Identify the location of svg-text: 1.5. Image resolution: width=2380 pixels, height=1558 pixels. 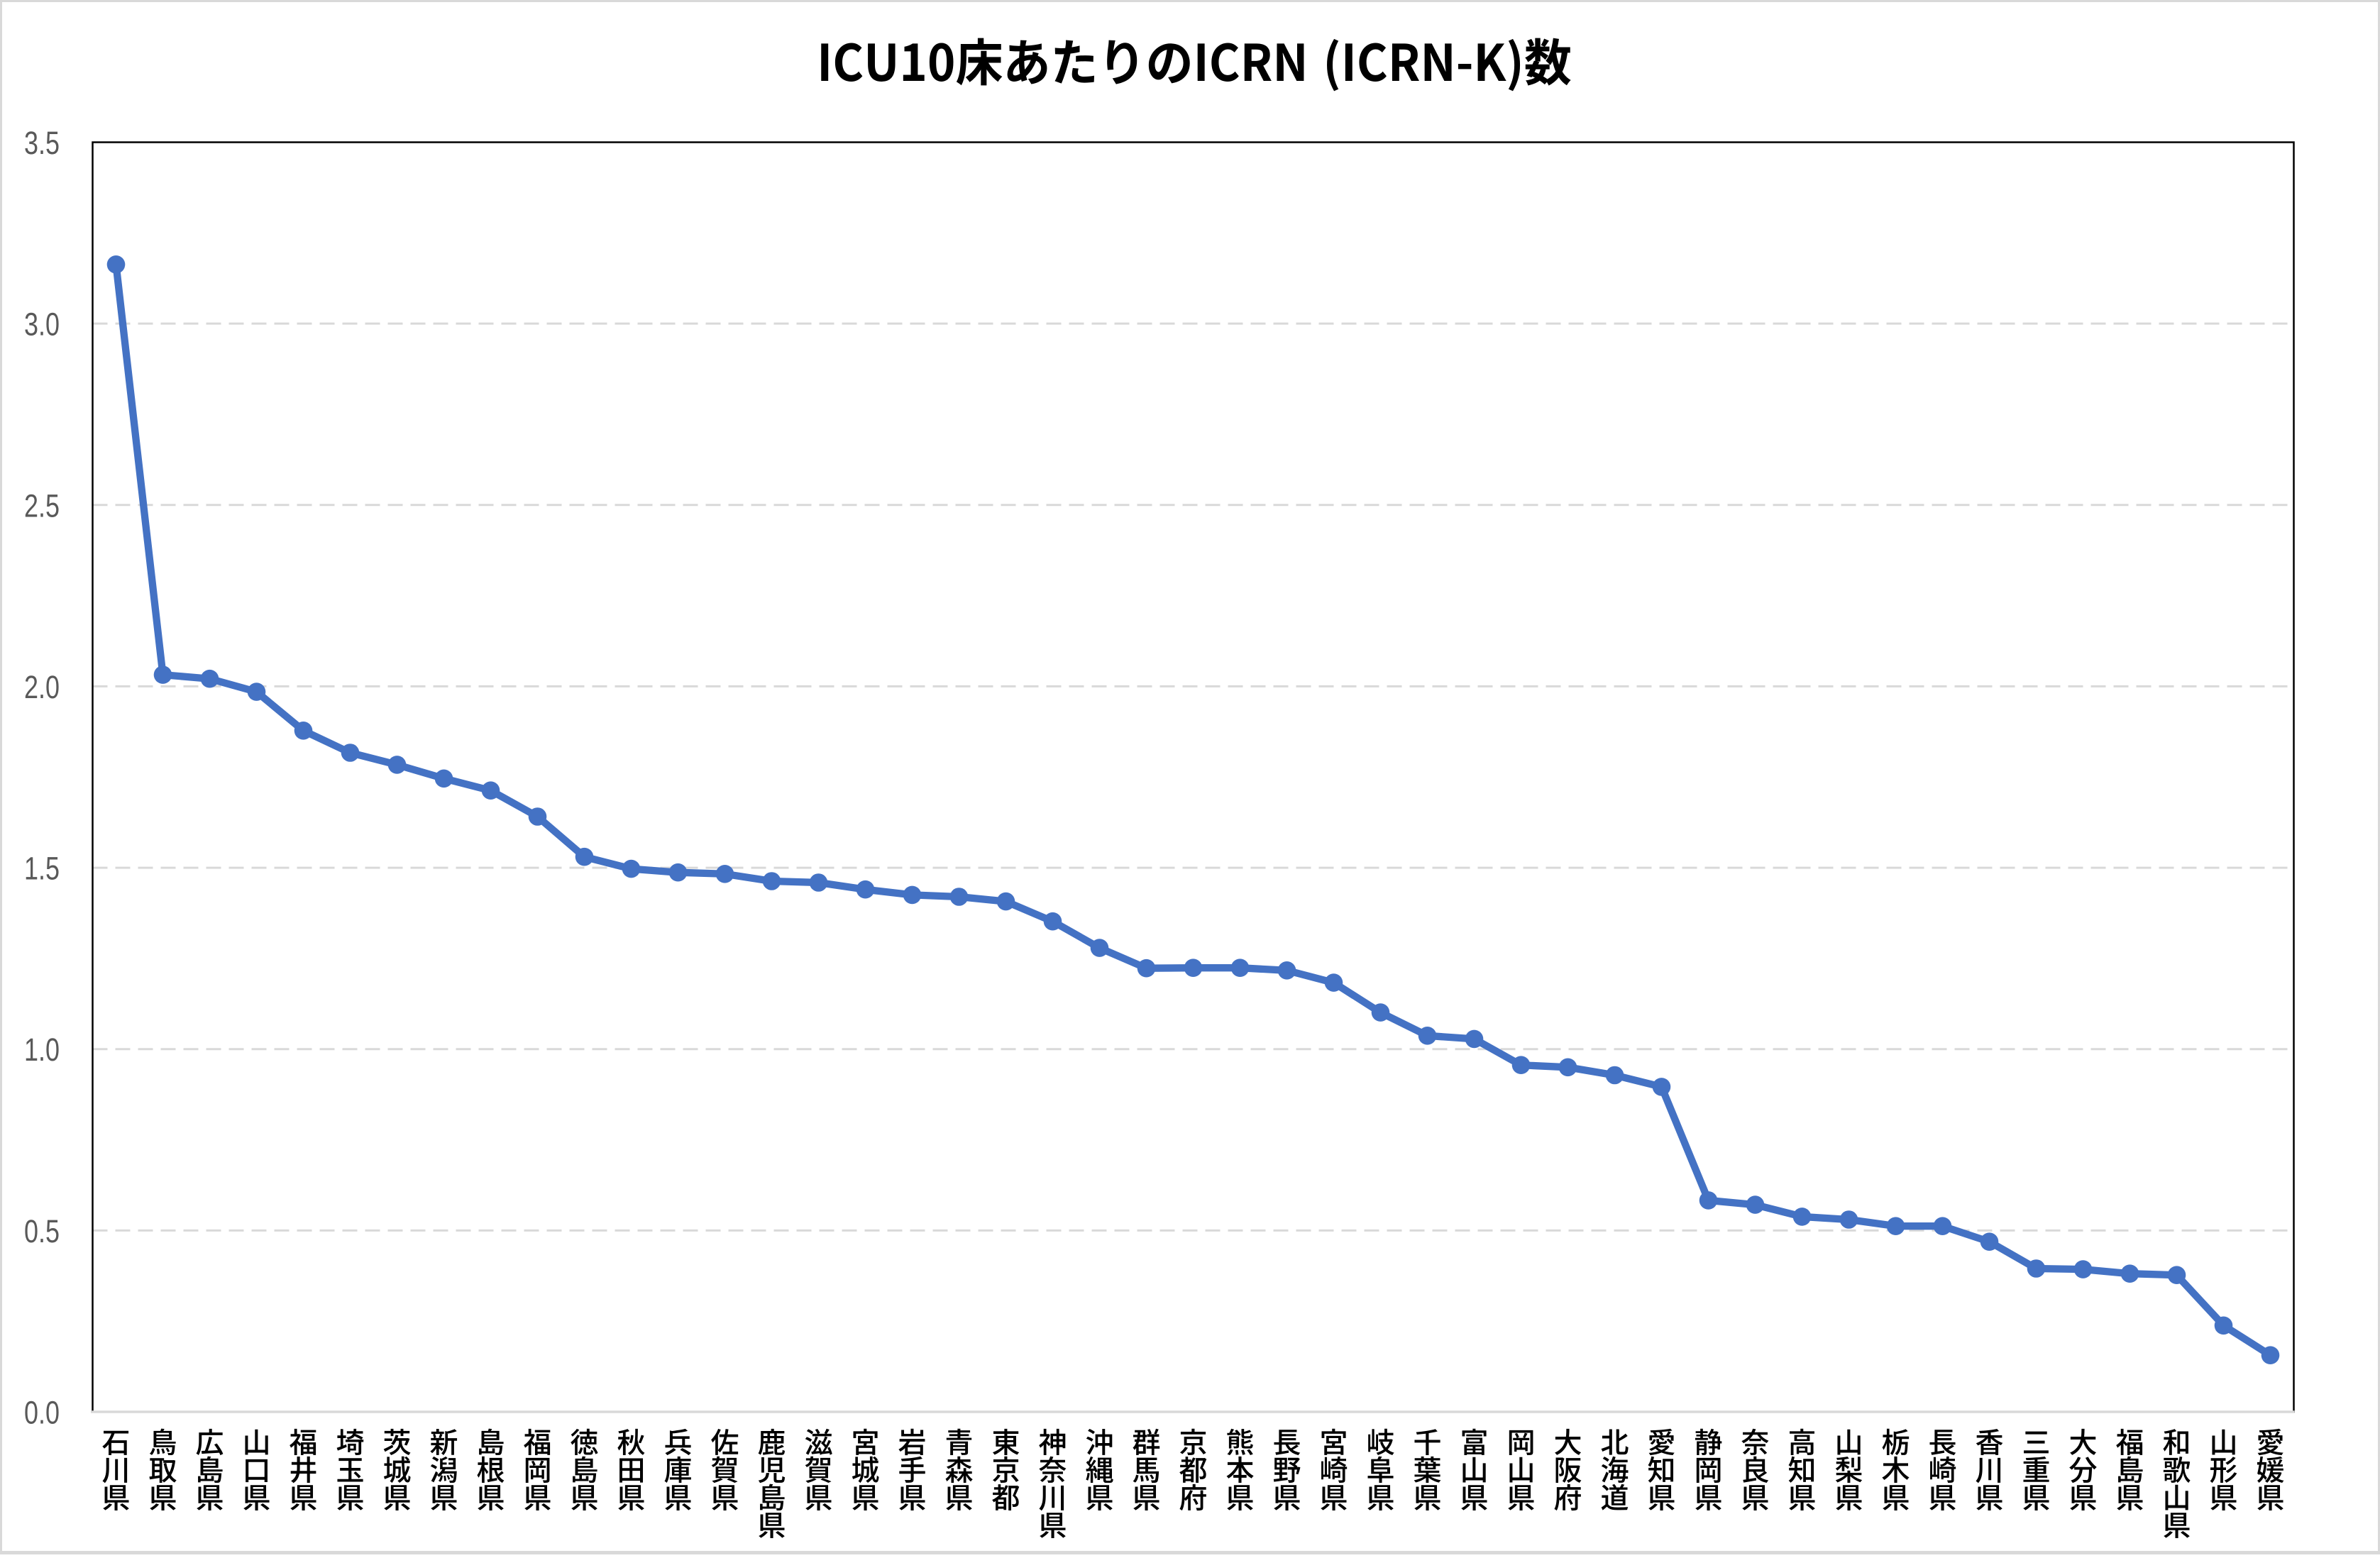
(42, 869).